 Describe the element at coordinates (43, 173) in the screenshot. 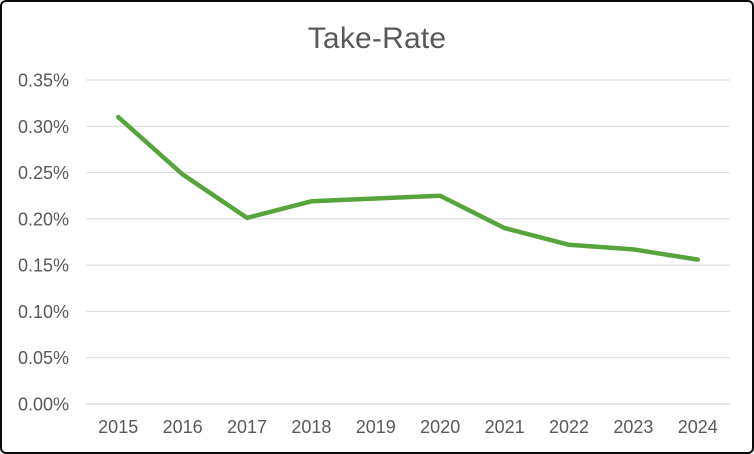

I see `y-tick-label: 0.25%` at that location.